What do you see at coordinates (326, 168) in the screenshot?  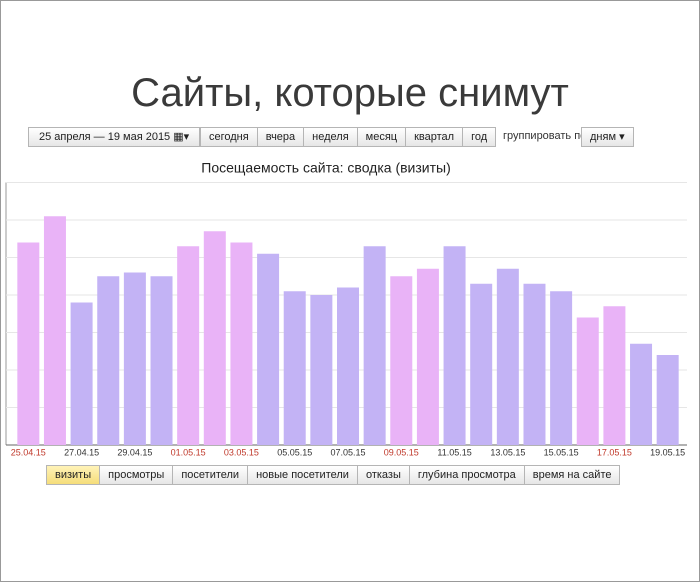 I see `chart-title: Посещаемость сайта: сводка (визиты)` at bounding box center [326, 168].